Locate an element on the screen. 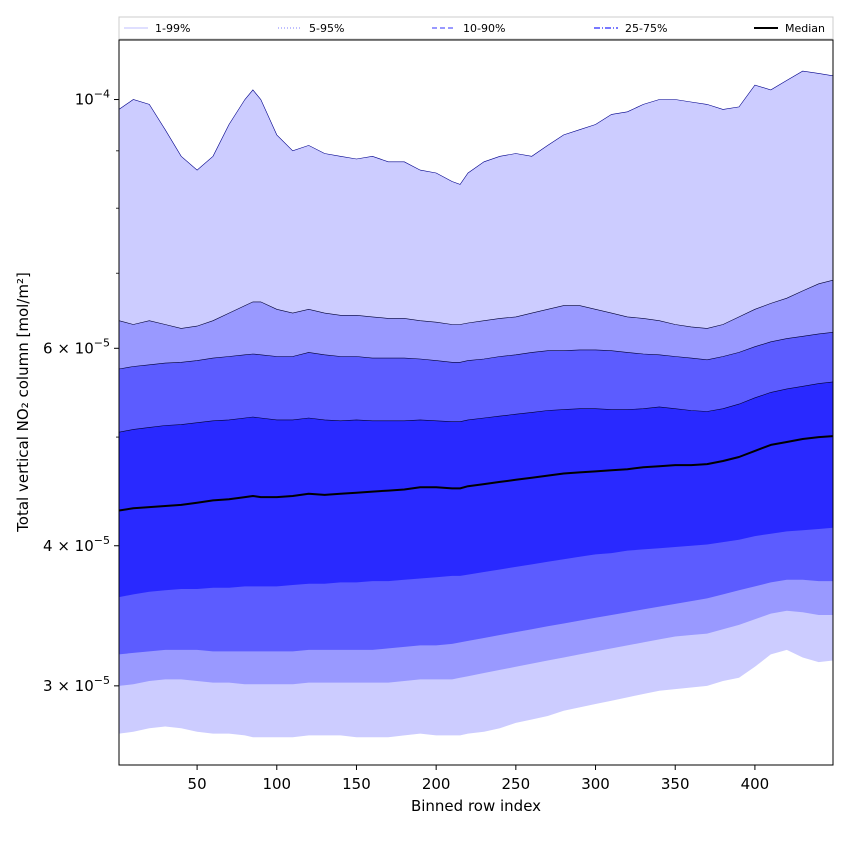 The image size is (850, 850). median-layer is located at coordinates (476, 473).